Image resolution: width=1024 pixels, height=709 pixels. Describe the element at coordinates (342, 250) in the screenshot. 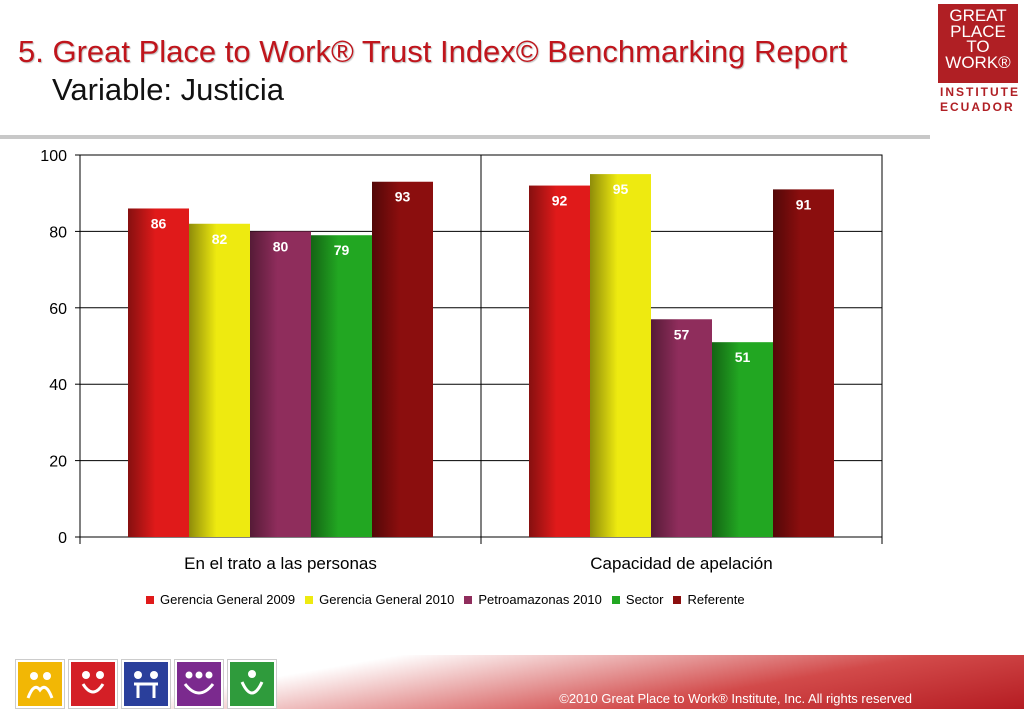

I see `data-label: 79` at that location.